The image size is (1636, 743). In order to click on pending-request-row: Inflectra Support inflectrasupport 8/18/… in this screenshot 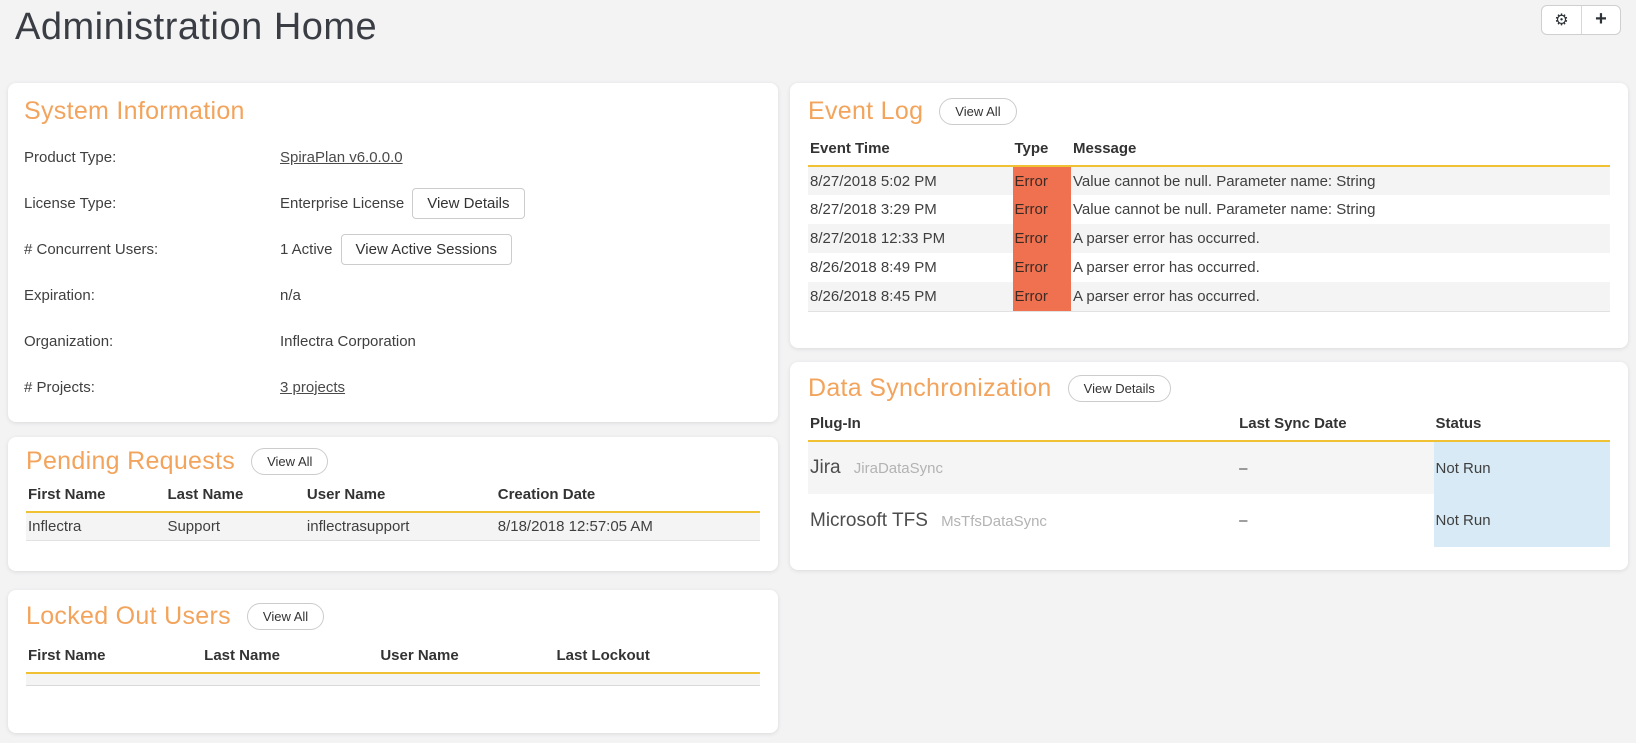, I will do `click(393, 526)`.